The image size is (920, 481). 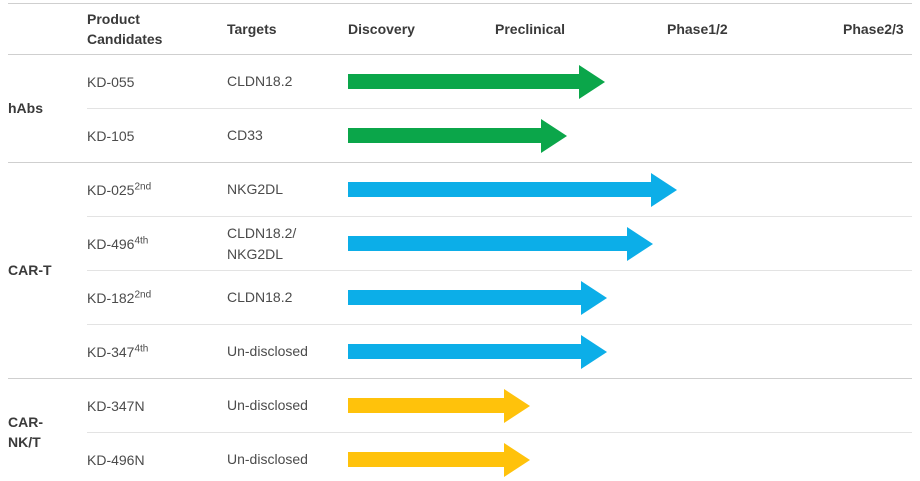 What do you see at coordinates (873, 29) in the screenshot?
I see `phase-header-phase2-3: Phase2/3` at bounding box center [873, 29].